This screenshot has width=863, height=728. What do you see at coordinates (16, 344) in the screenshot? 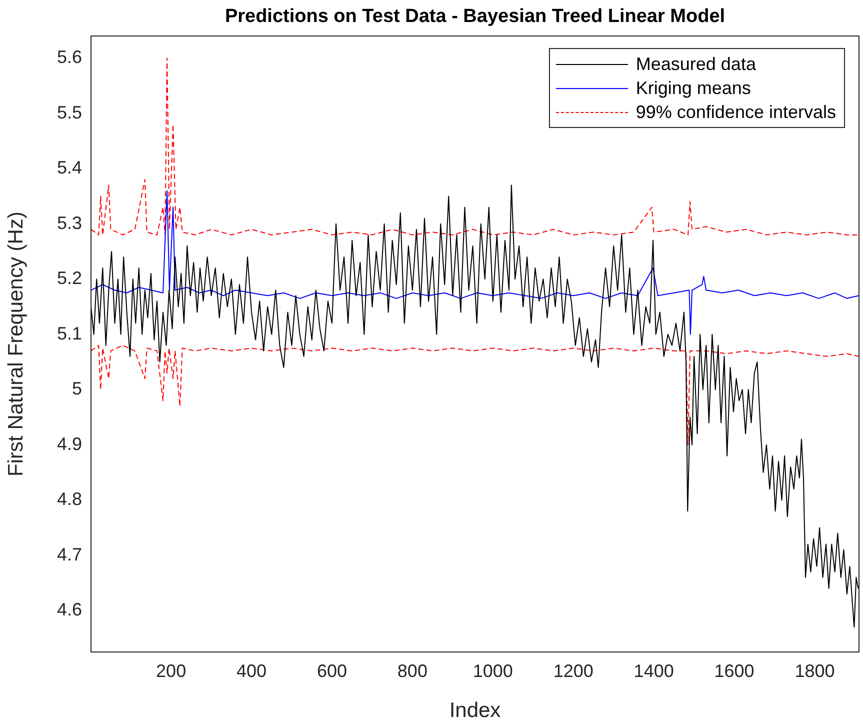
I see `y-axis-title: First Natural Frequency (Hz)` at bounding box center [16, 344].